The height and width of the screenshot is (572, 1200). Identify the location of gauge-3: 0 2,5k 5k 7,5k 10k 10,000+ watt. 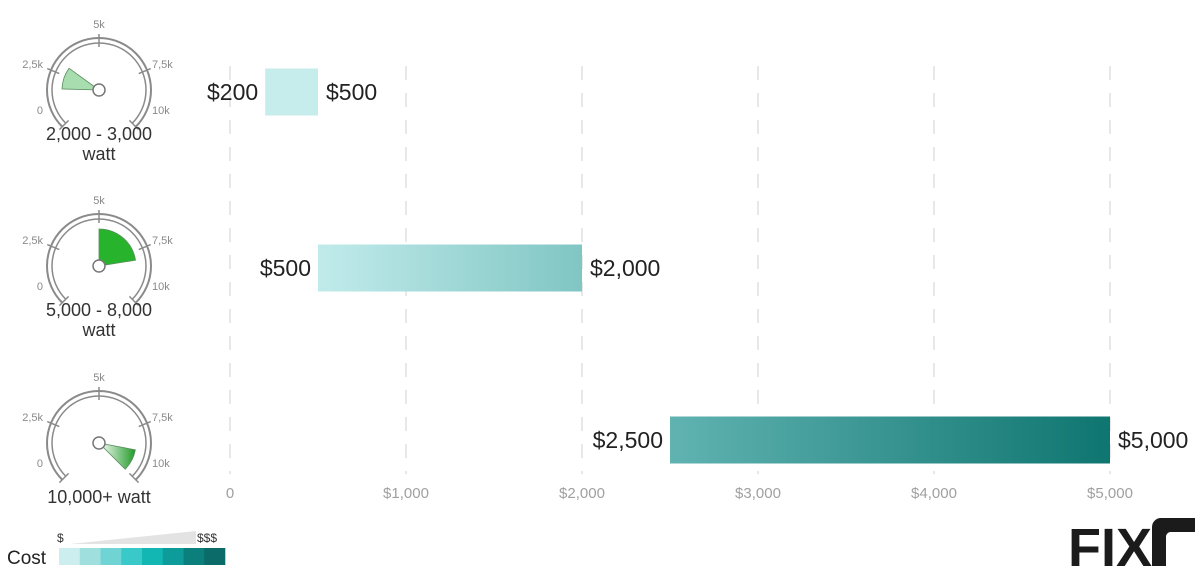
(97, 439).